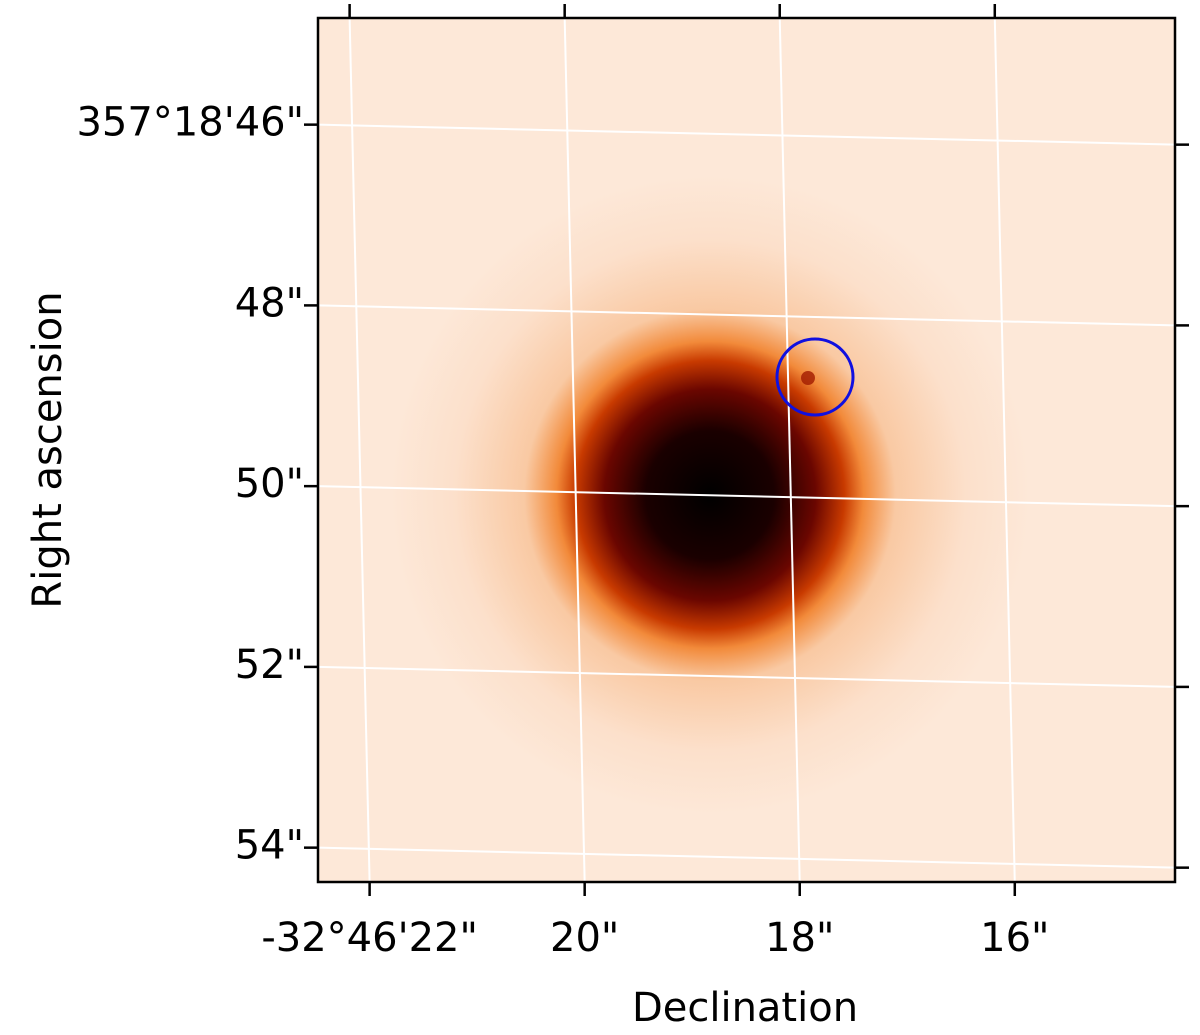 This screenshot has width=1200, height=1035. I want to click on x-tick-label: 16", so click(1014, 938).